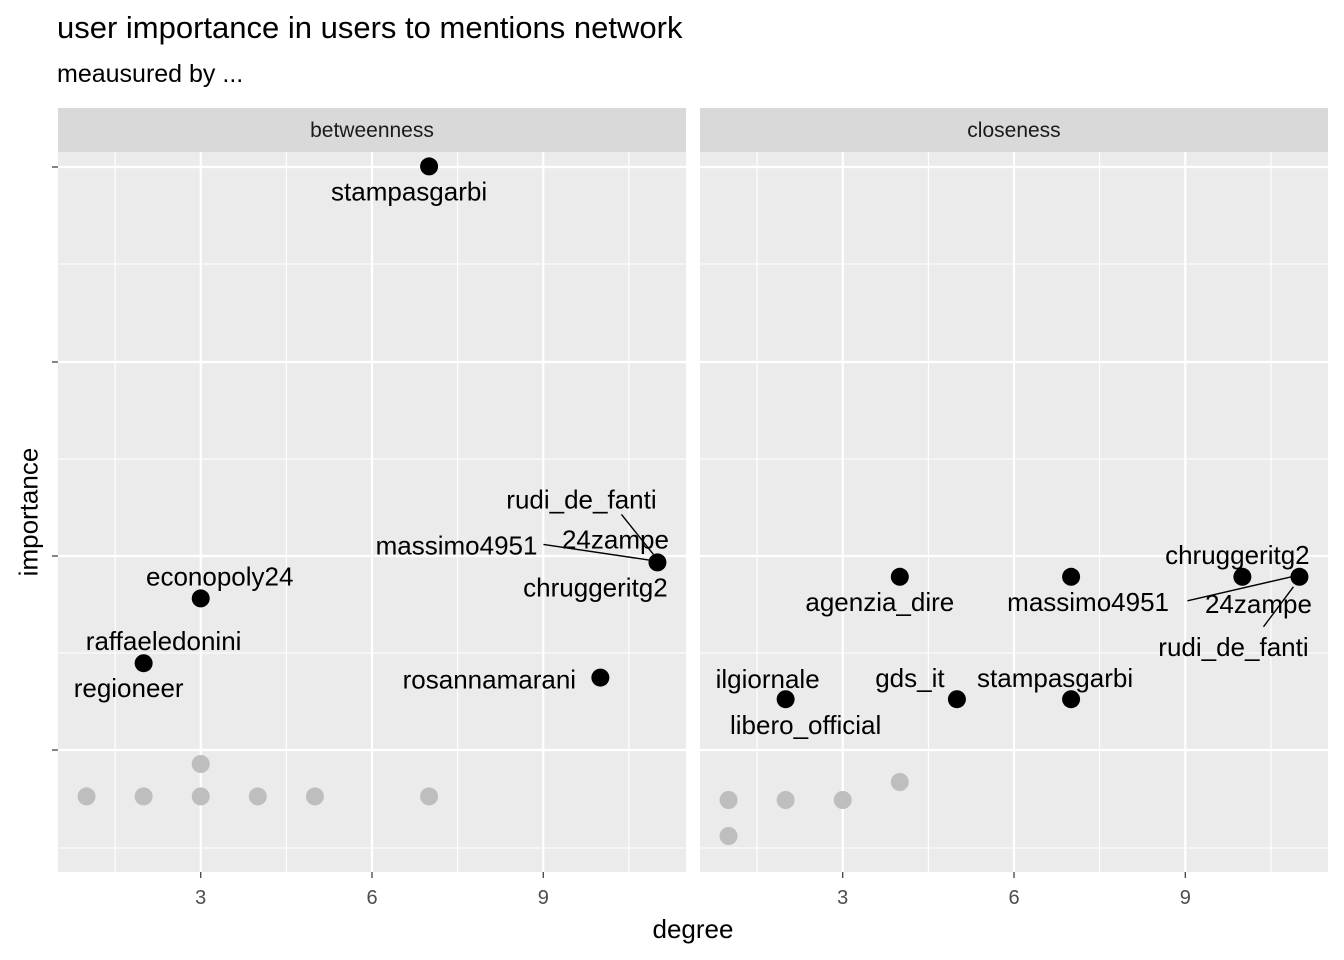  What do you see at coordinates (1258, 604) in the screenshot?
I see `point-label: 24zampe` at bounding box center [1258, 604].